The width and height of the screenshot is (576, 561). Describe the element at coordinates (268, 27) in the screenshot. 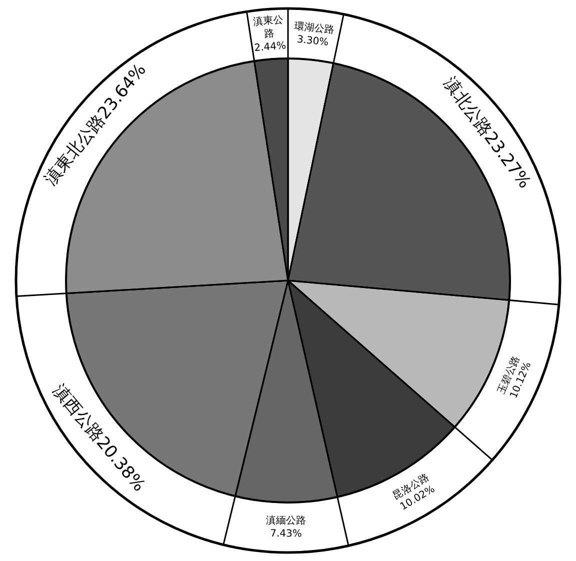

I see `slice-label: 滇東公路` at that location.